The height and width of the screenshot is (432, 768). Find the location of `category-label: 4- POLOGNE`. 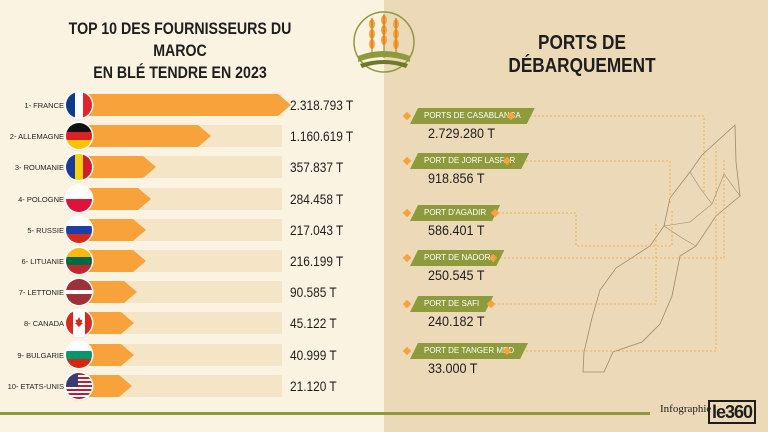

category-label: 4- POLOGNE is located at coordinates (41, 199).